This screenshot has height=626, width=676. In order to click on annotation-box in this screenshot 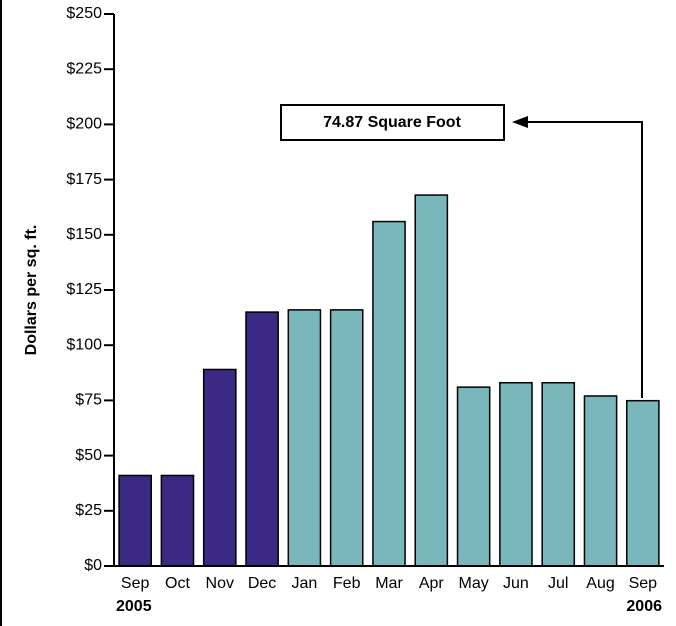, I will do `click(392, 122)`.